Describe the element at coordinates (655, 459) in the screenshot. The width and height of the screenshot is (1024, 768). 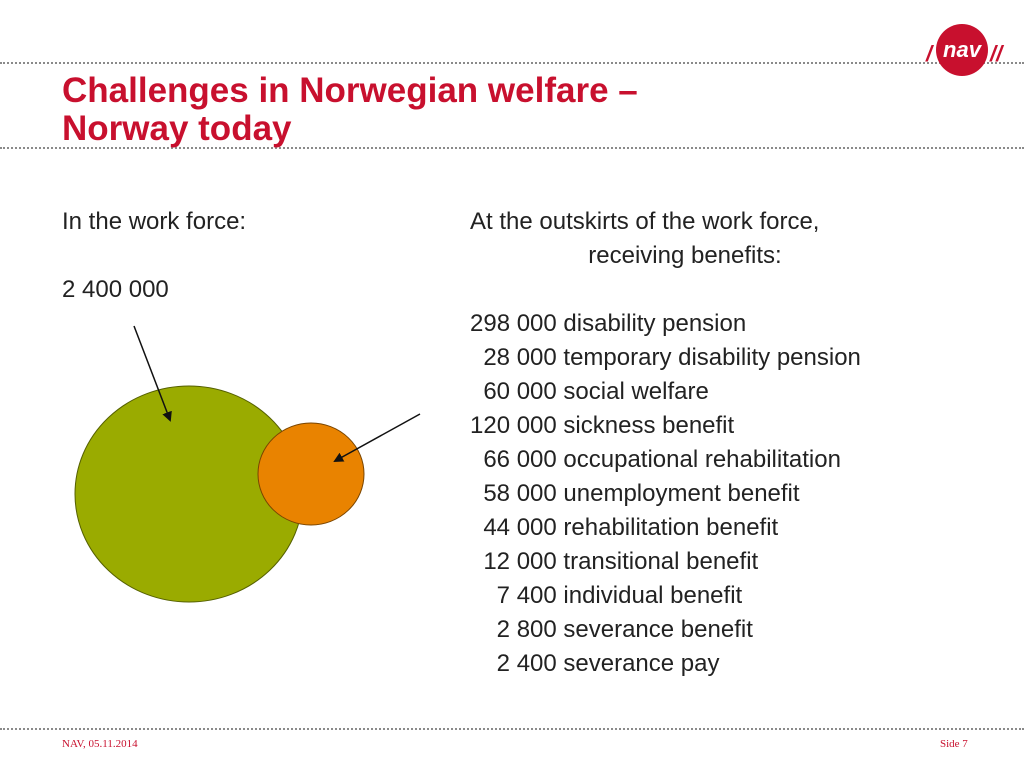
I see `benefit-item: 66 000 occupational rehabilitation` at that location.